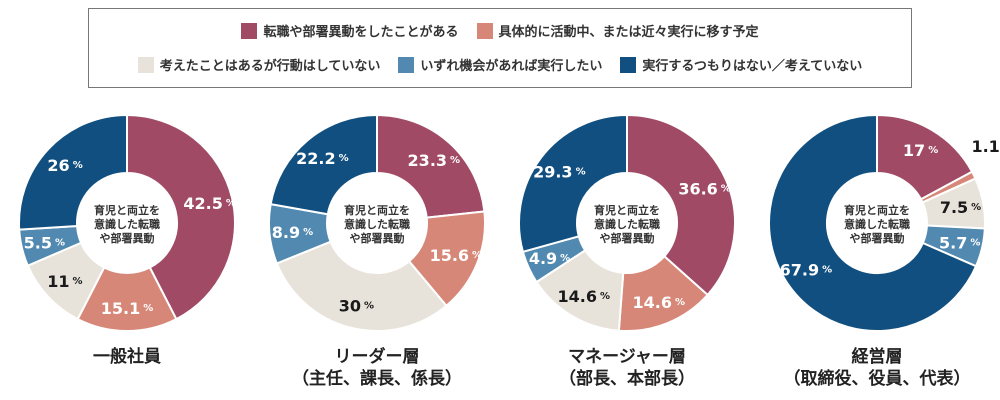  Describe the element at coordinates (549, 257) in the screenshot. I see `slice-value-label: 4.9%` at that location.